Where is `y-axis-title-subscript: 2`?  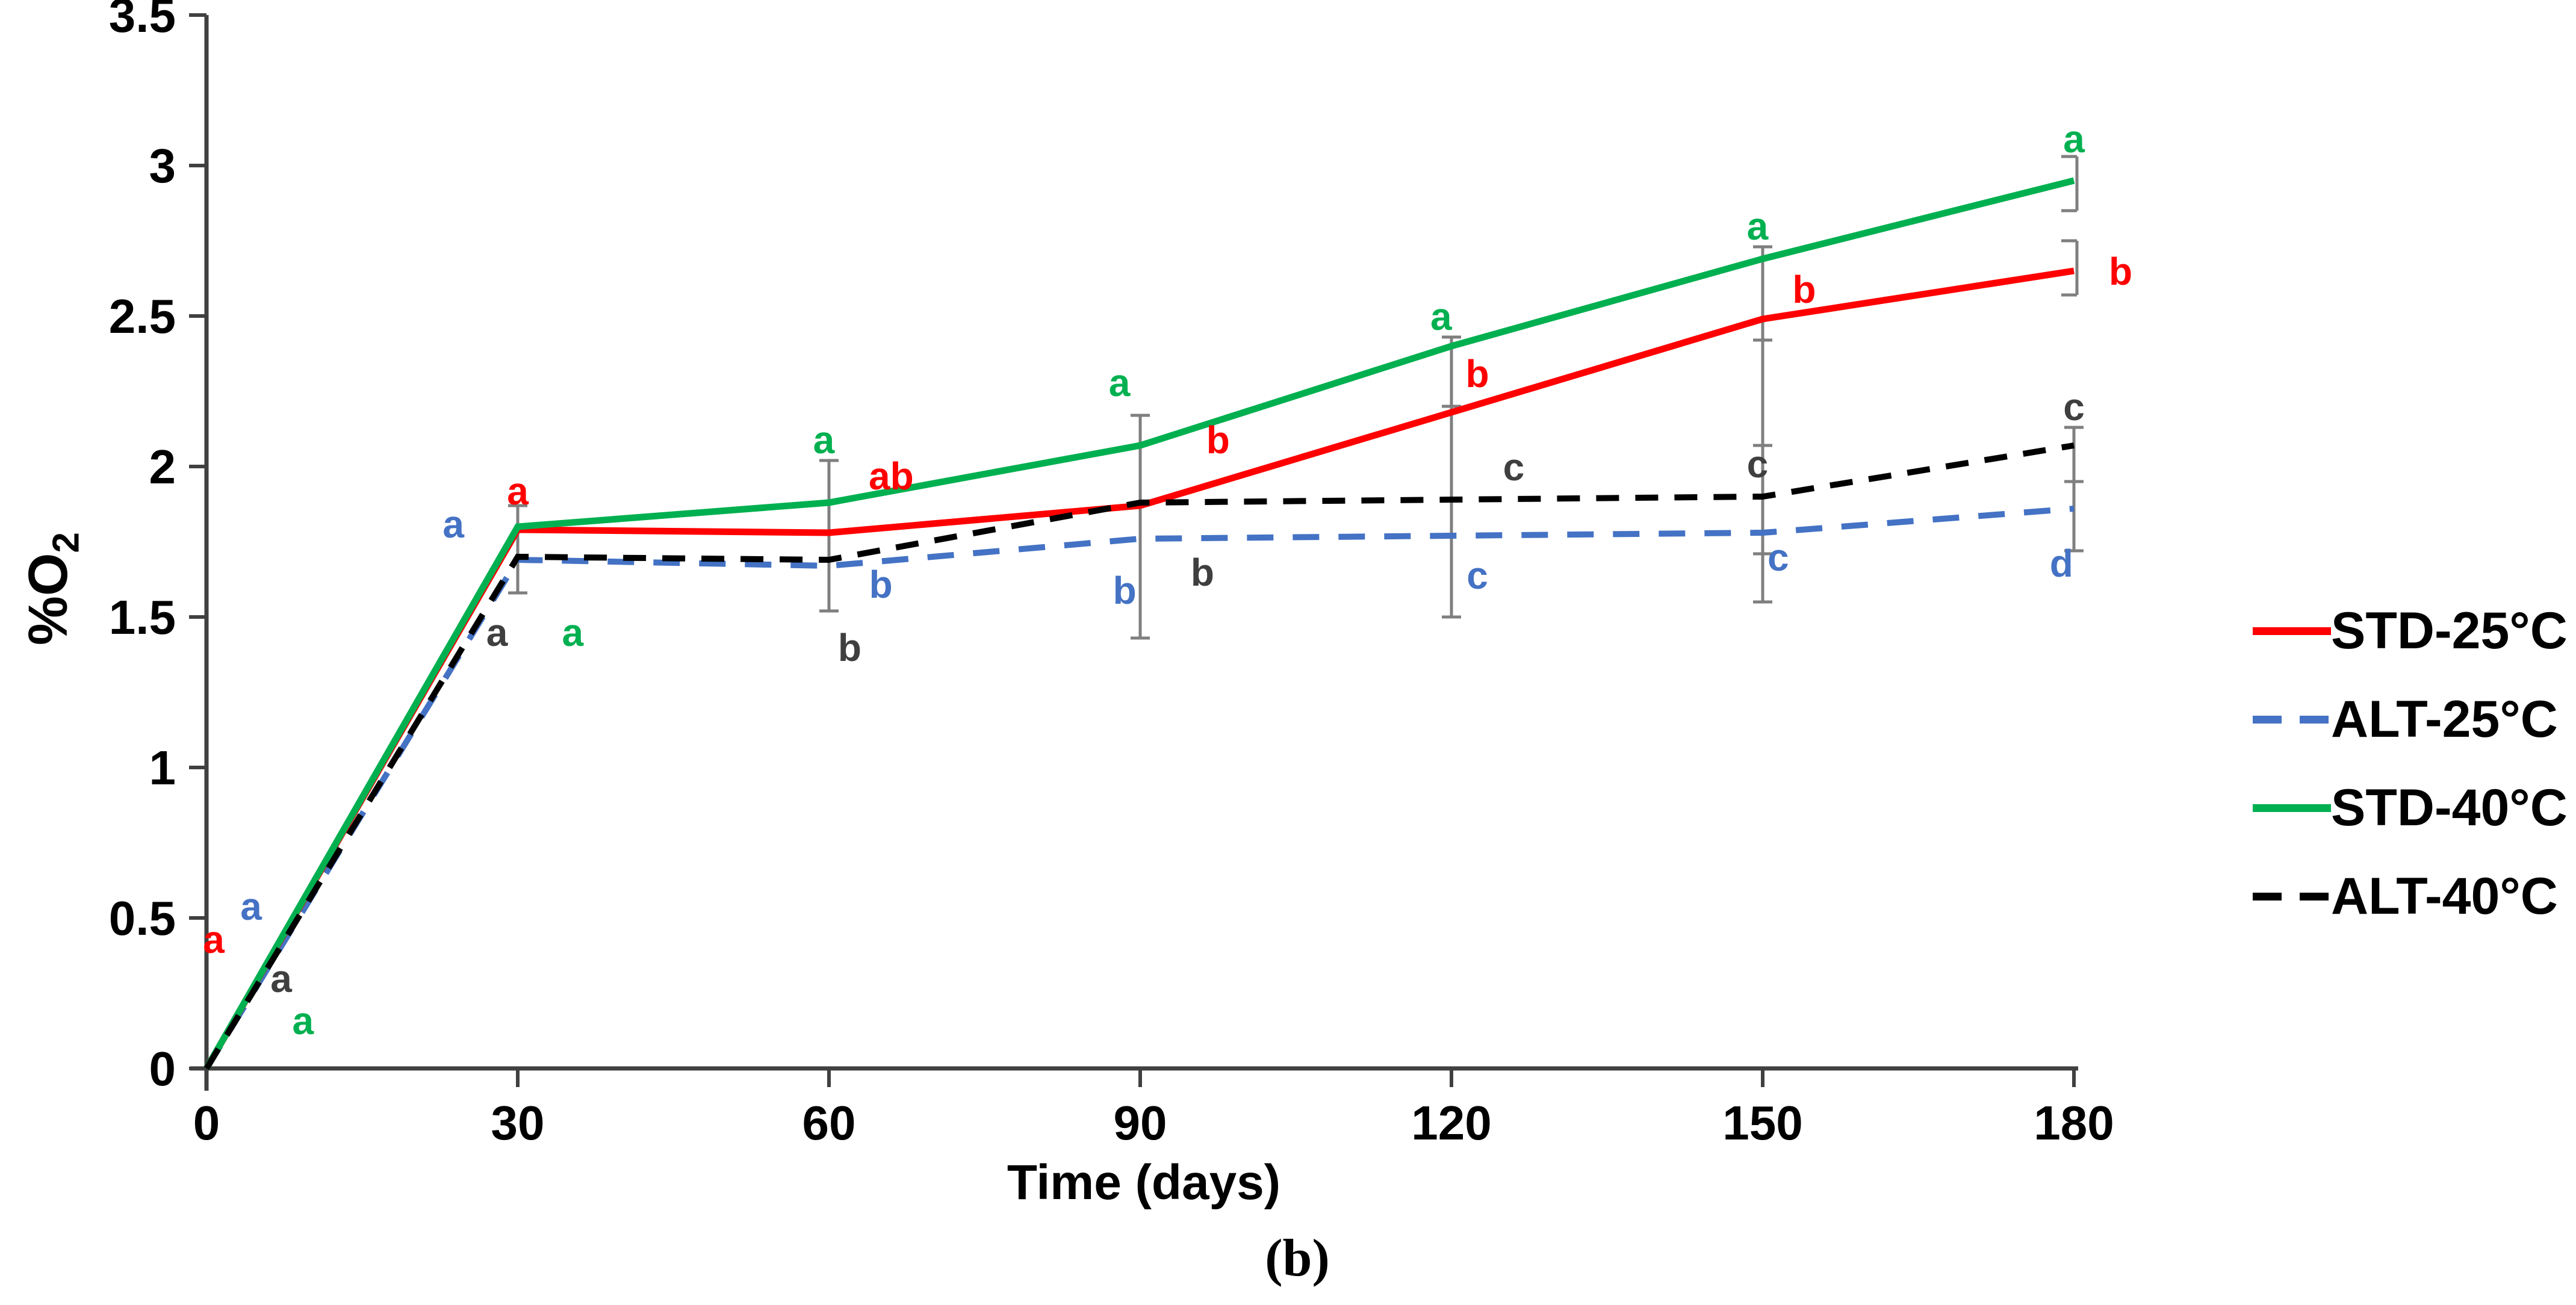 y-axis-title-subscript: 2 is located at coordinates (66, 542).